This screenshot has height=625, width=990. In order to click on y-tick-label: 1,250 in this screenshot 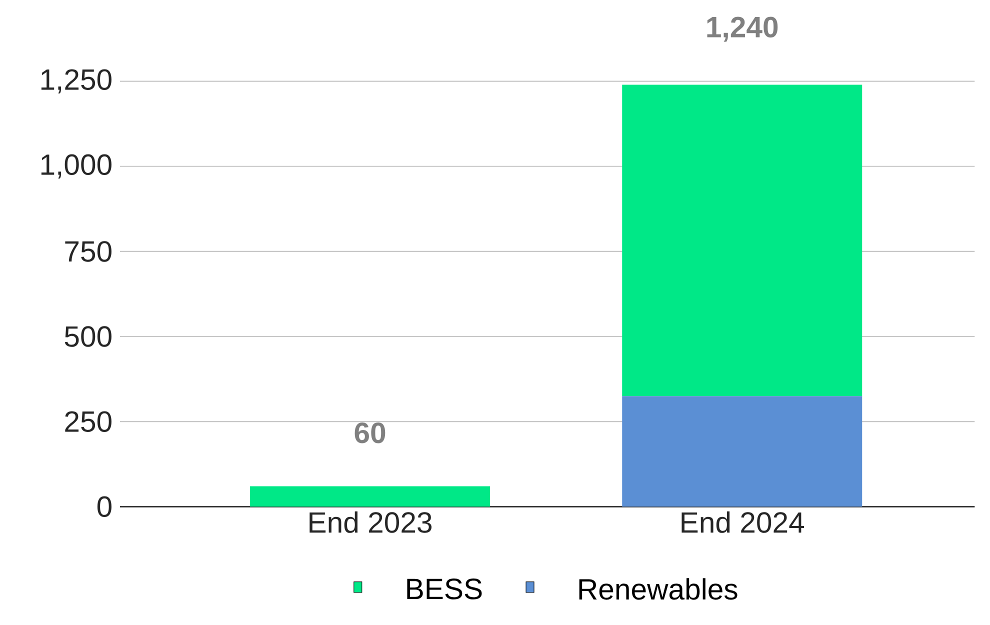, I will do `click(76, 81)`.